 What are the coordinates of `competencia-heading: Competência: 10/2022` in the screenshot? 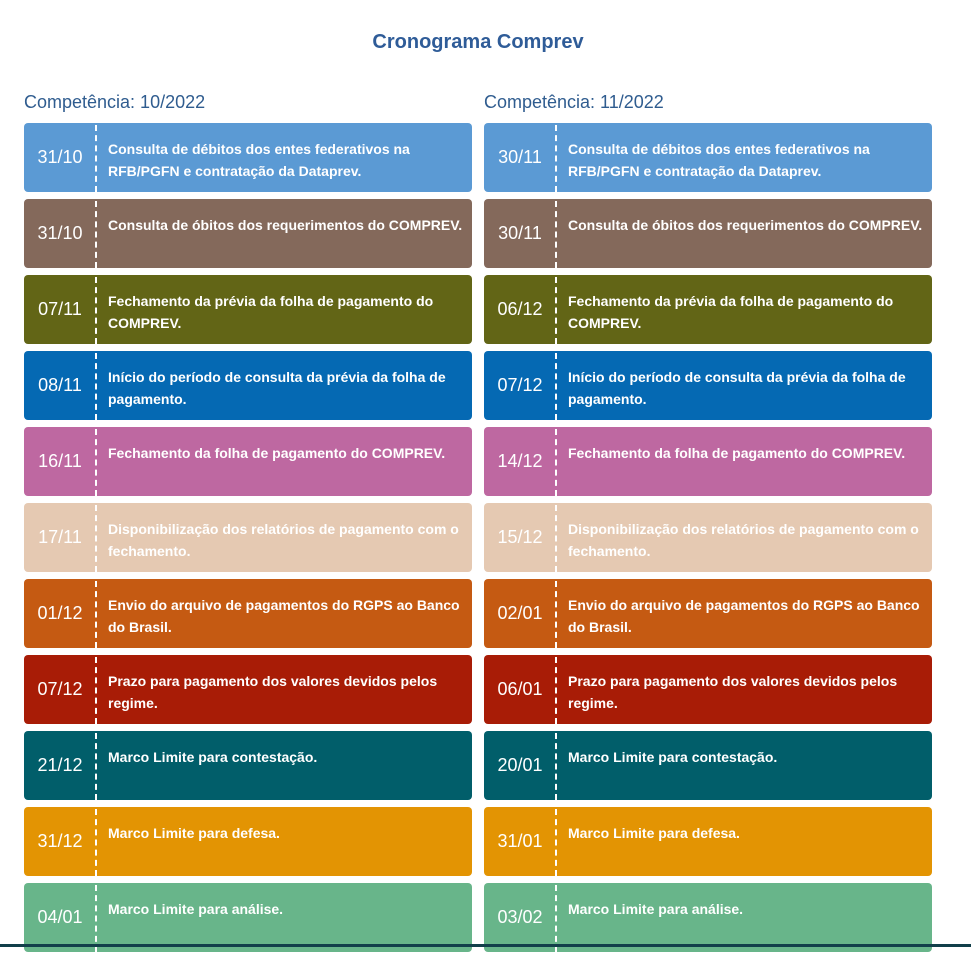 It's located at (115, 102).